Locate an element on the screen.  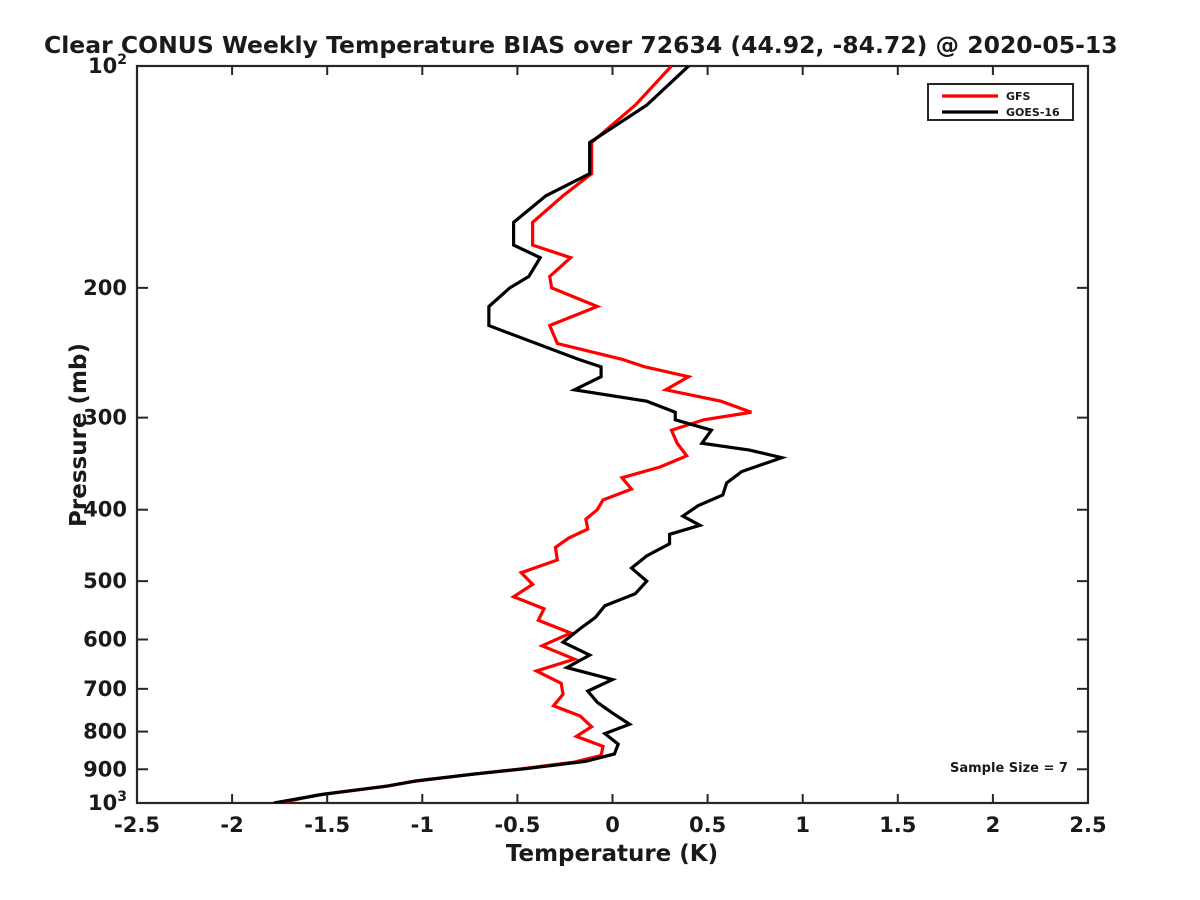
x-tick-label: -2 is located at coordinates (231, 825).